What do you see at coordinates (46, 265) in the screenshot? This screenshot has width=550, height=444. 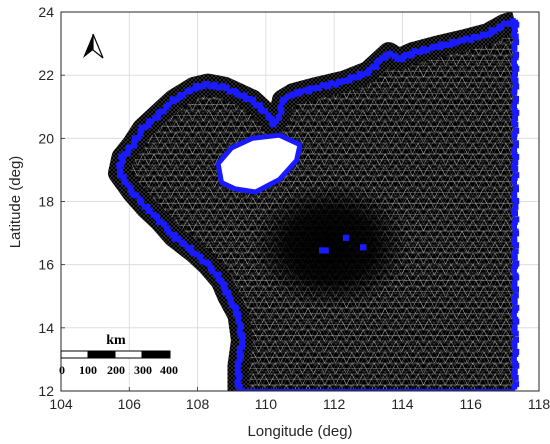 I see `y-tick-label: 16` at bounding box center [46, 265].